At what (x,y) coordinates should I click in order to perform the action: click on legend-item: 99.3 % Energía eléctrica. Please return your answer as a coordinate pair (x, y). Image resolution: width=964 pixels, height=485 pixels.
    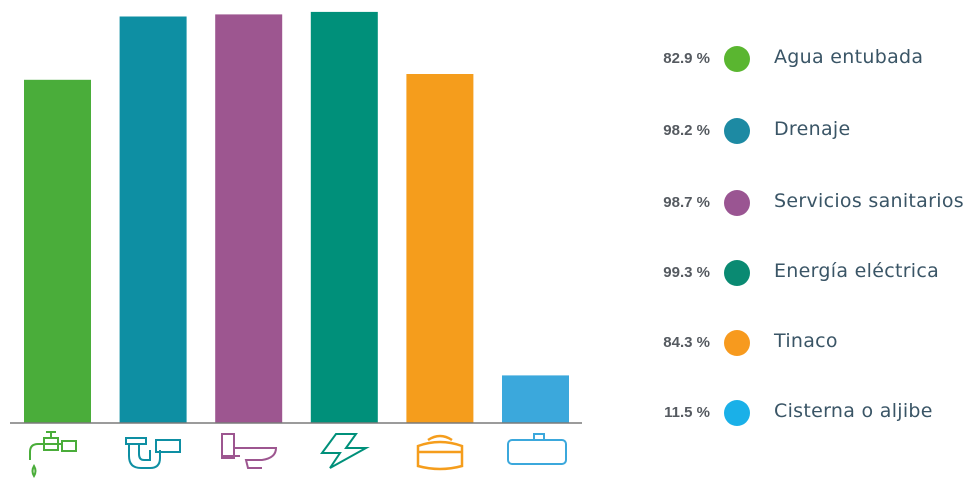
    Looking at the image, I should click on (782, 274).